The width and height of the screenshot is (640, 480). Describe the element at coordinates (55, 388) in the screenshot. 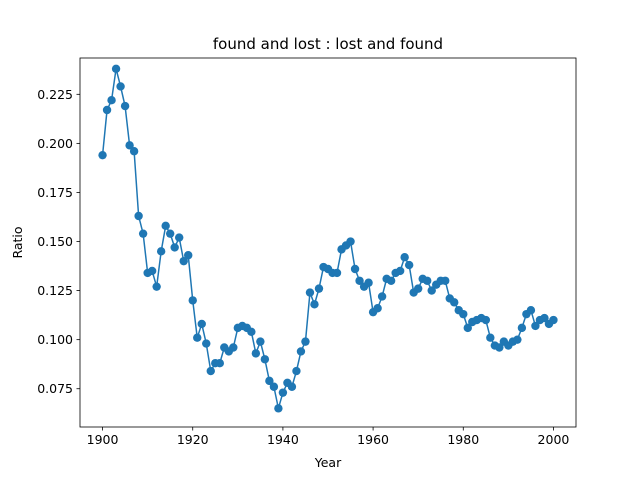

I see `y-tick-label: 0.075` at that location.